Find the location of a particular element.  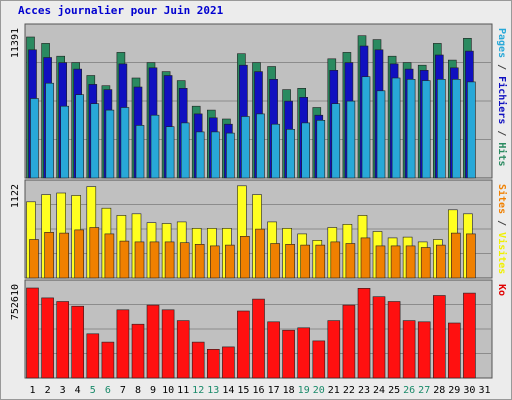

x-tick-label: 7 is located at coordinates (123, 390).